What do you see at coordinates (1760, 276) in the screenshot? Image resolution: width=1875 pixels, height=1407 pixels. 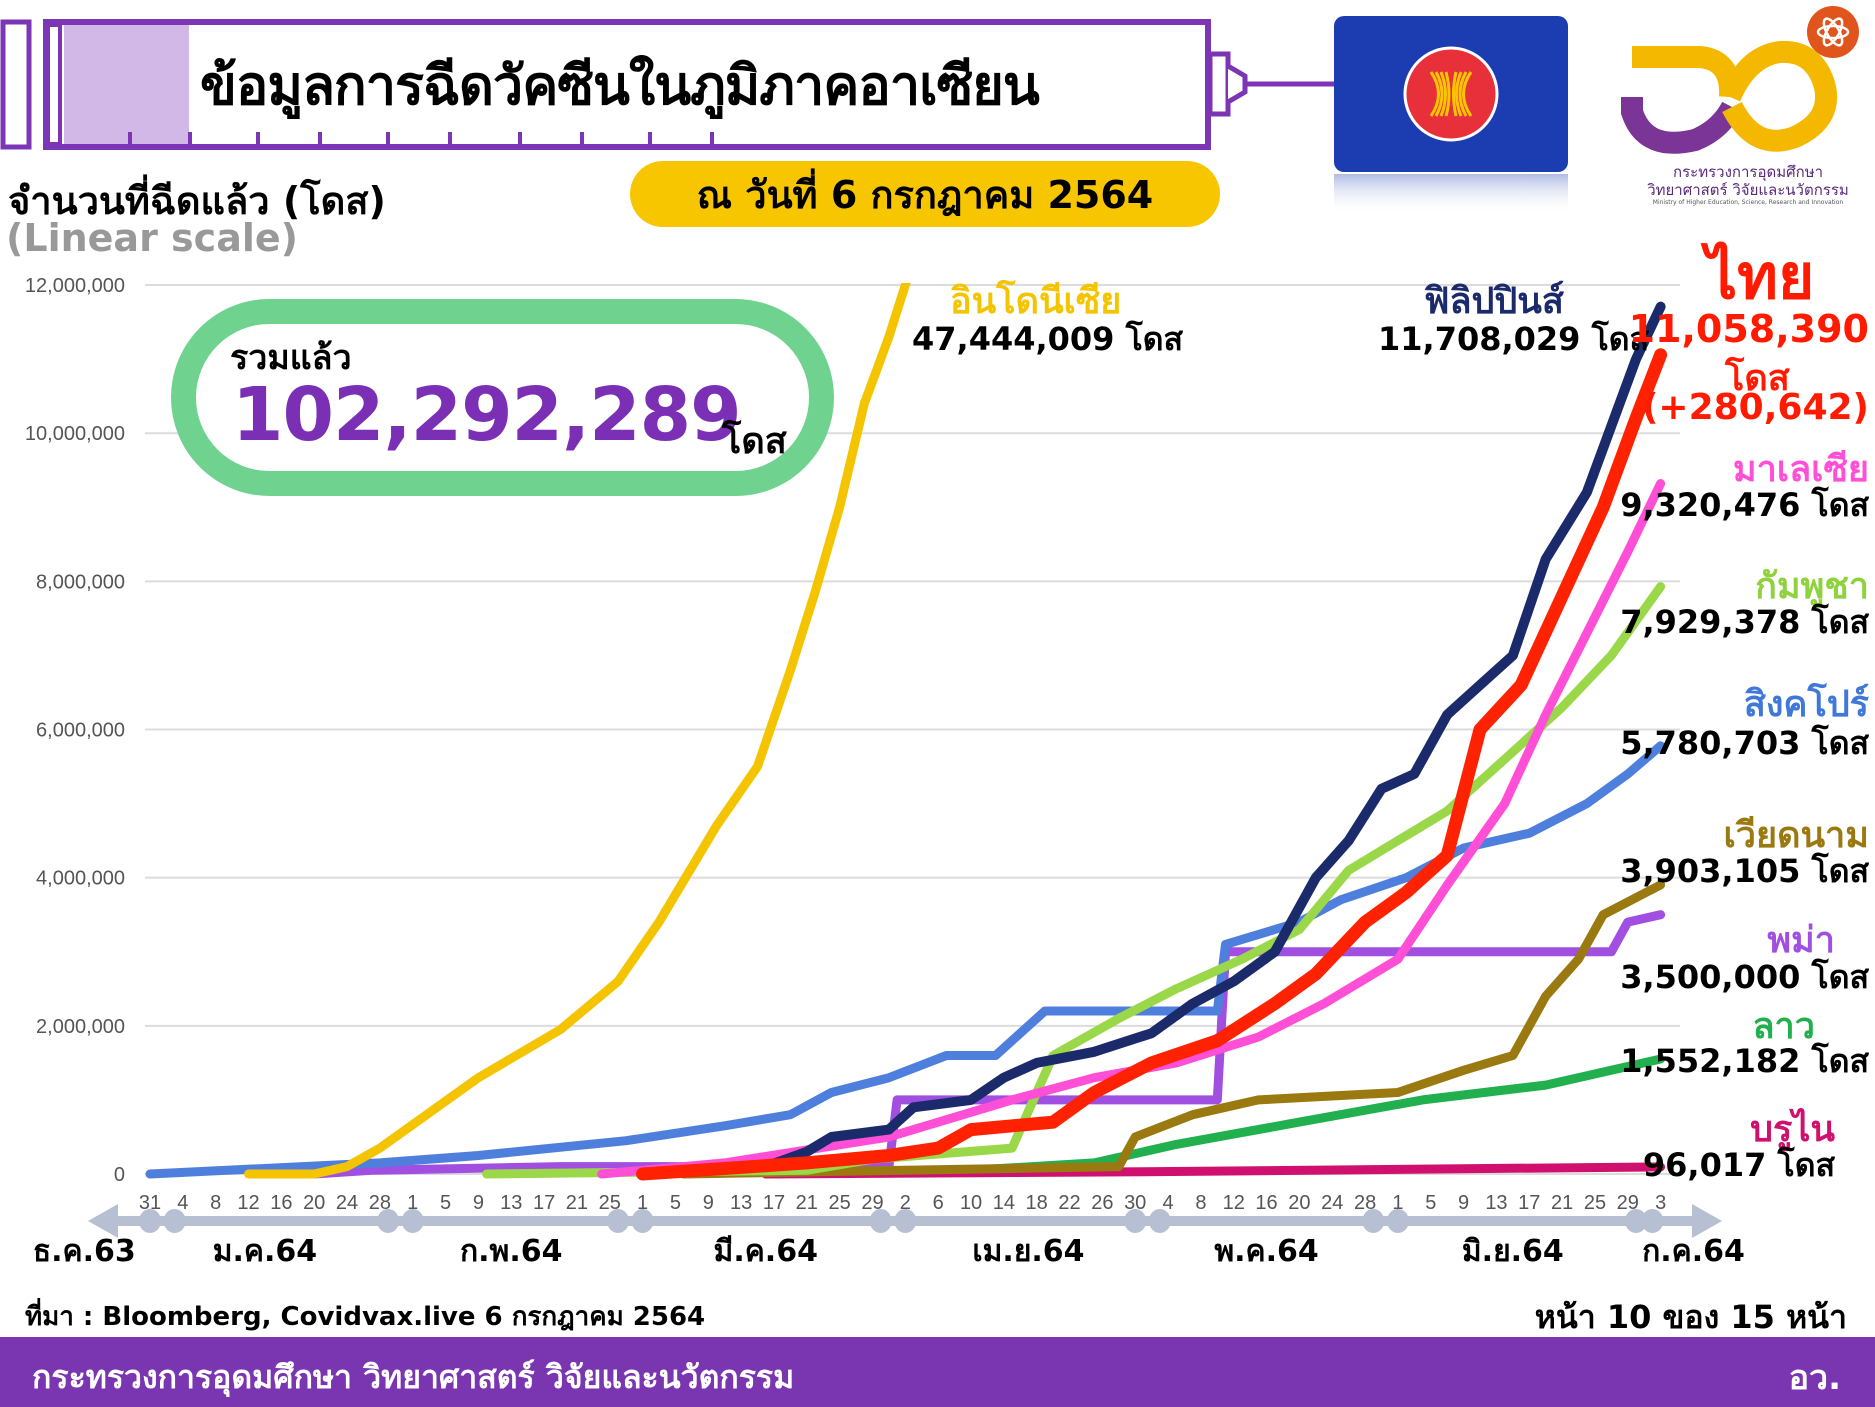 I see `label-thailand-name: ไทย` at bounding box center [1760, 276].